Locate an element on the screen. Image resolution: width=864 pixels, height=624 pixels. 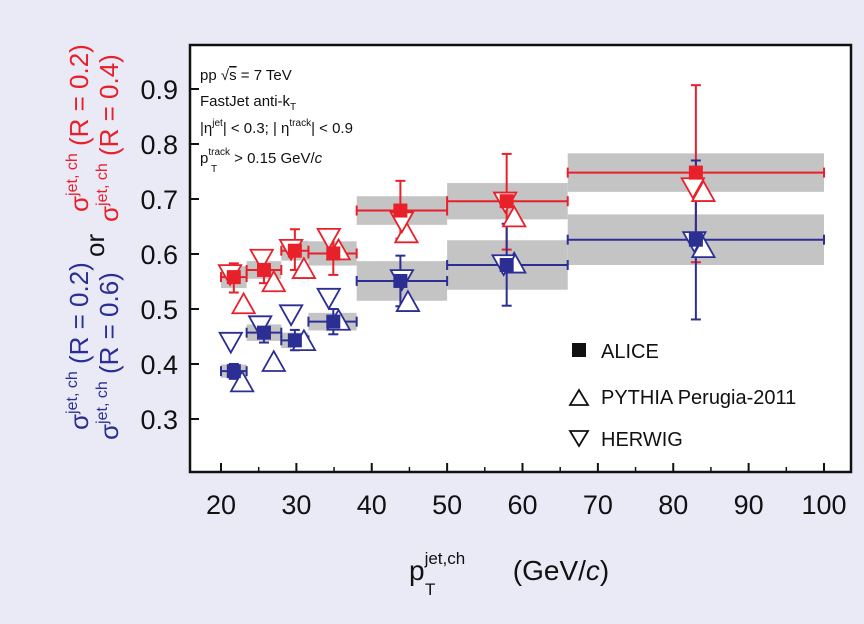
legend-label-alice: ALICE is located at coordinates (630, 352).